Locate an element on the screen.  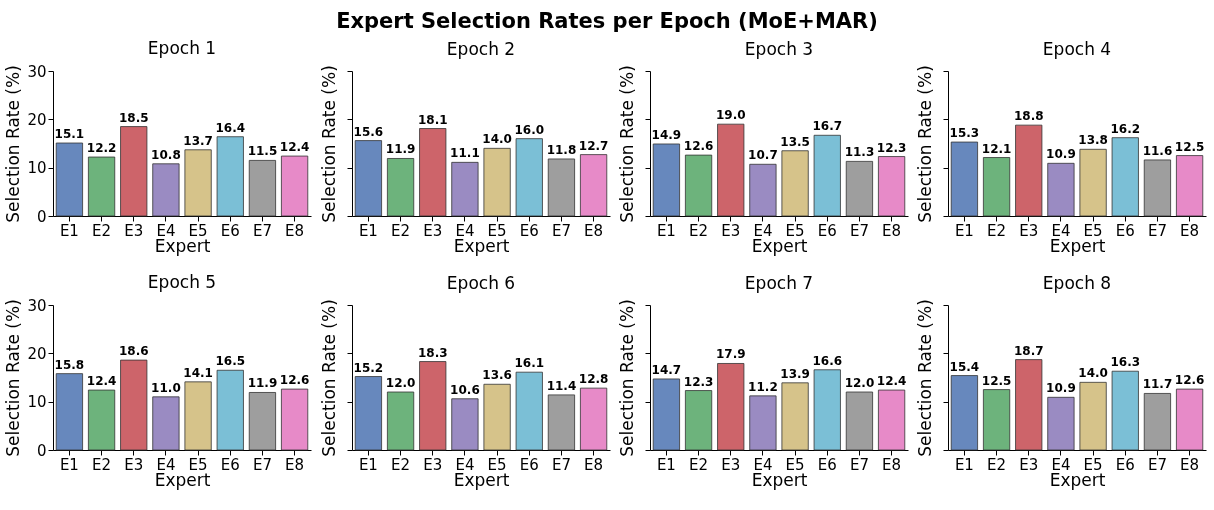
data-label: 12.0 is located at coordinates (859, 383).